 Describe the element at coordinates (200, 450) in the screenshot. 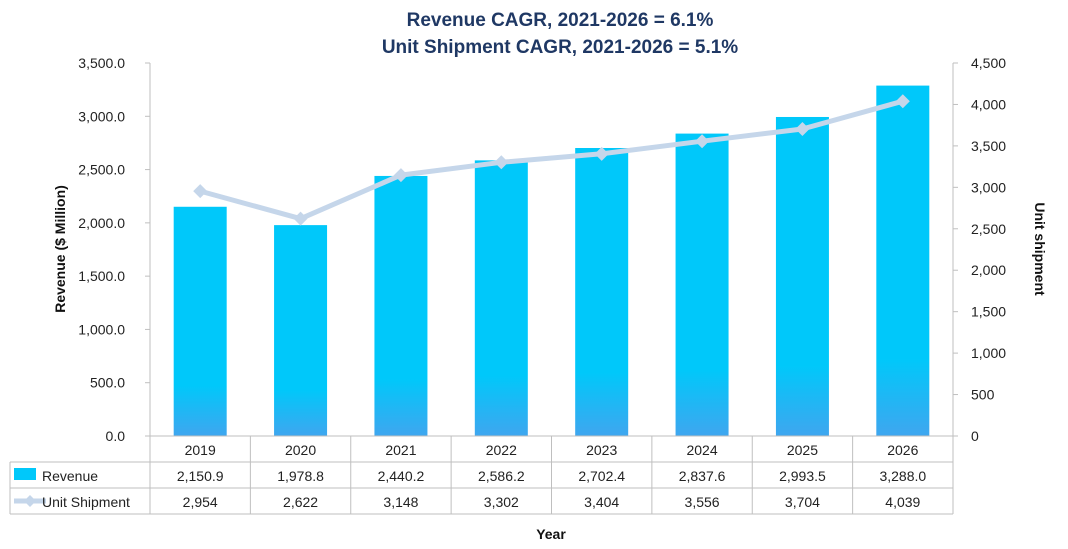

I see `x-tick-label-2019: 2019` at that location.